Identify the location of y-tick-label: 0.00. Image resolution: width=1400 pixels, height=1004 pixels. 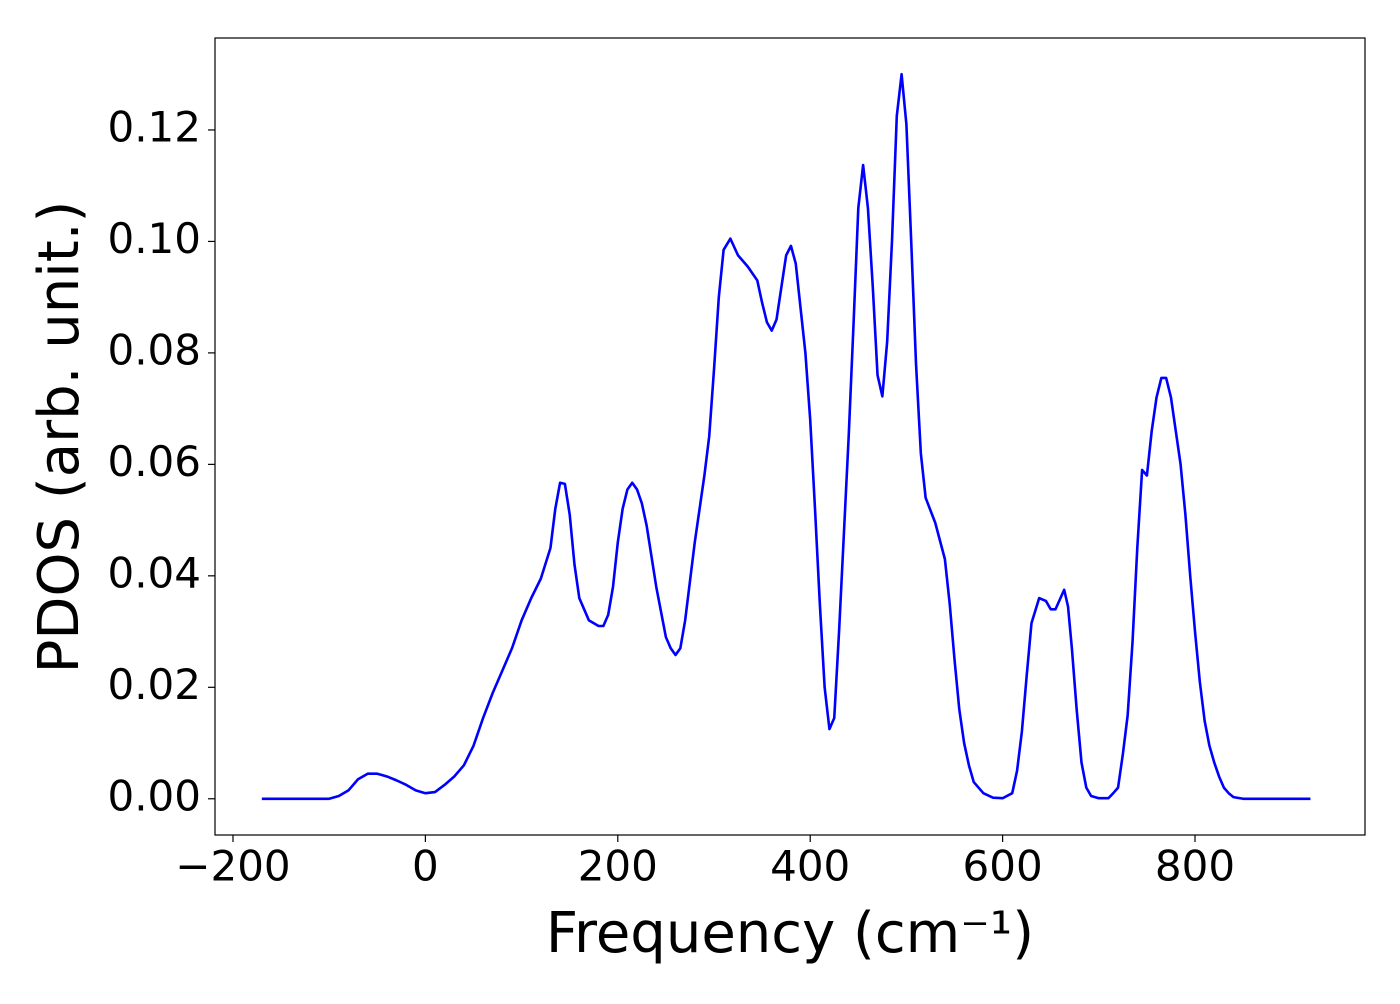
(154, 795).